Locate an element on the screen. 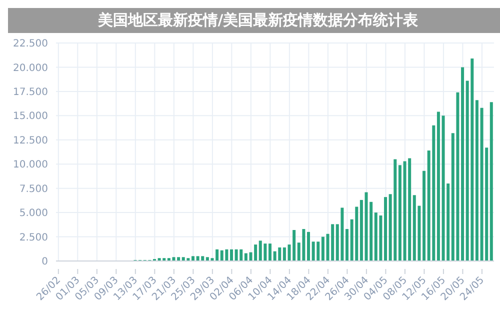  y-tick-label: 0 is located at coordinates (45, 262).